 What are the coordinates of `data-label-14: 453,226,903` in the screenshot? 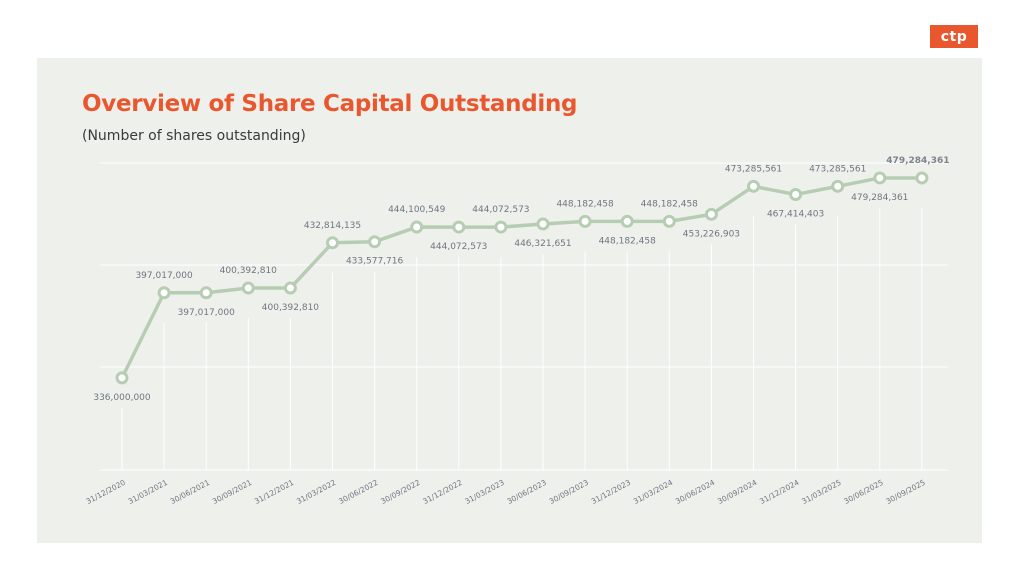 It's located at (711, 234).